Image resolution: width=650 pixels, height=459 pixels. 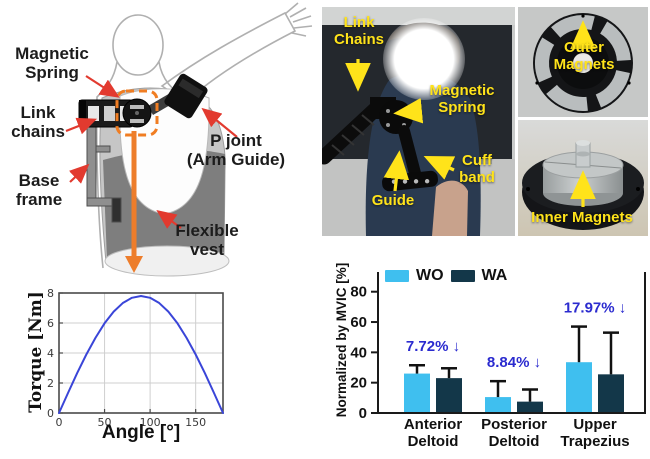 I want to click on photo-label-link-chains: Link Chains, so click(x=358, y=31).